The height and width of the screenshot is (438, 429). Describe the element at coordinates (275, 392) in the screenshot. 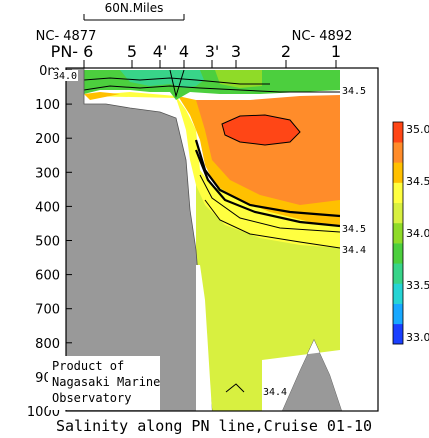

I see `contour-label-34-4-bottom: 34.4` at that location.